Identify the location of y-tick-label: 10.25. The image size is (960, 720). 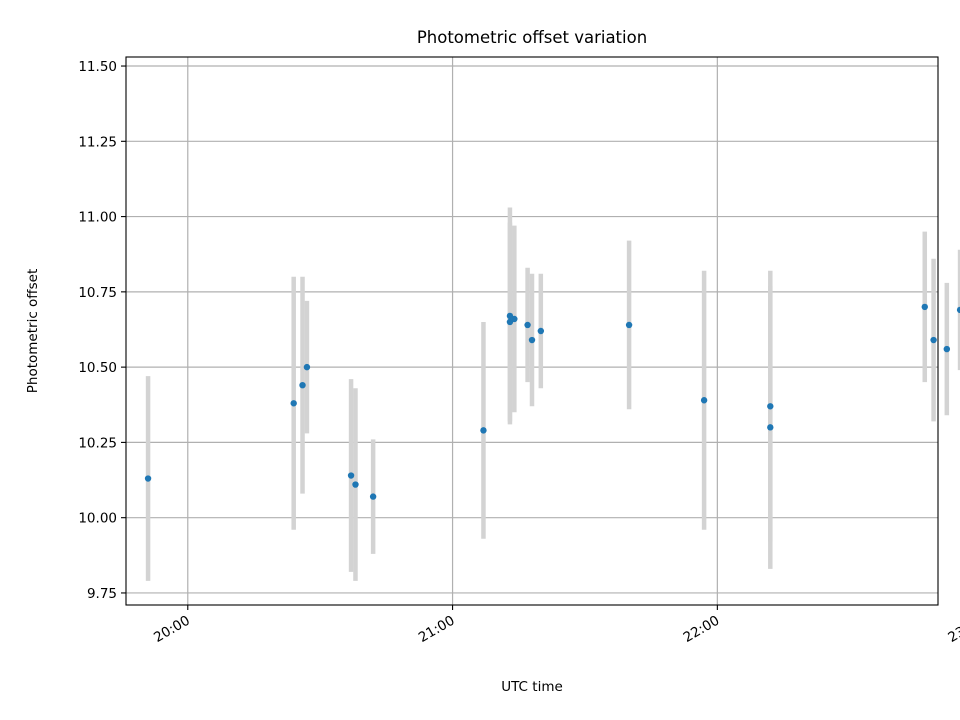
(97, 443).